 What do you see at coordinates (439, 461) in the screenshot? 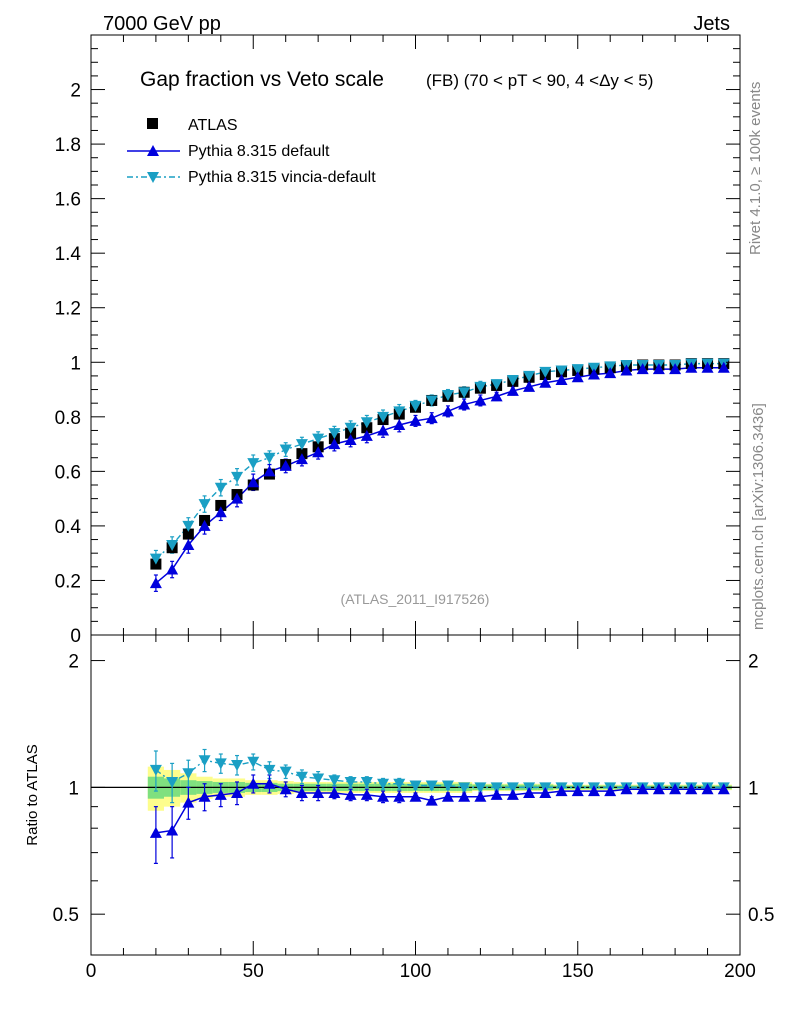
I see `vincia-line` at bounding box center [439, 461].